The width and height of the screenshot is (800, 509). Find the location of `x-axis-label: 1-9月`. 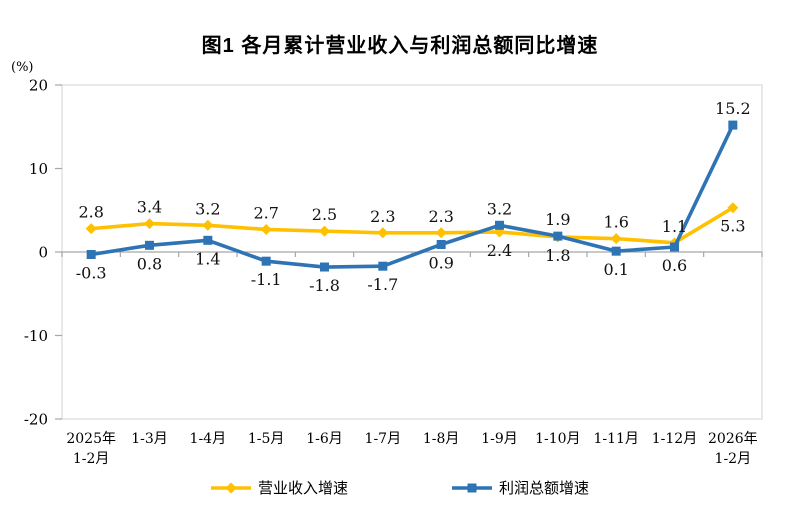

x-axis-label: 1-9月 is located at coordinates (499, 439).